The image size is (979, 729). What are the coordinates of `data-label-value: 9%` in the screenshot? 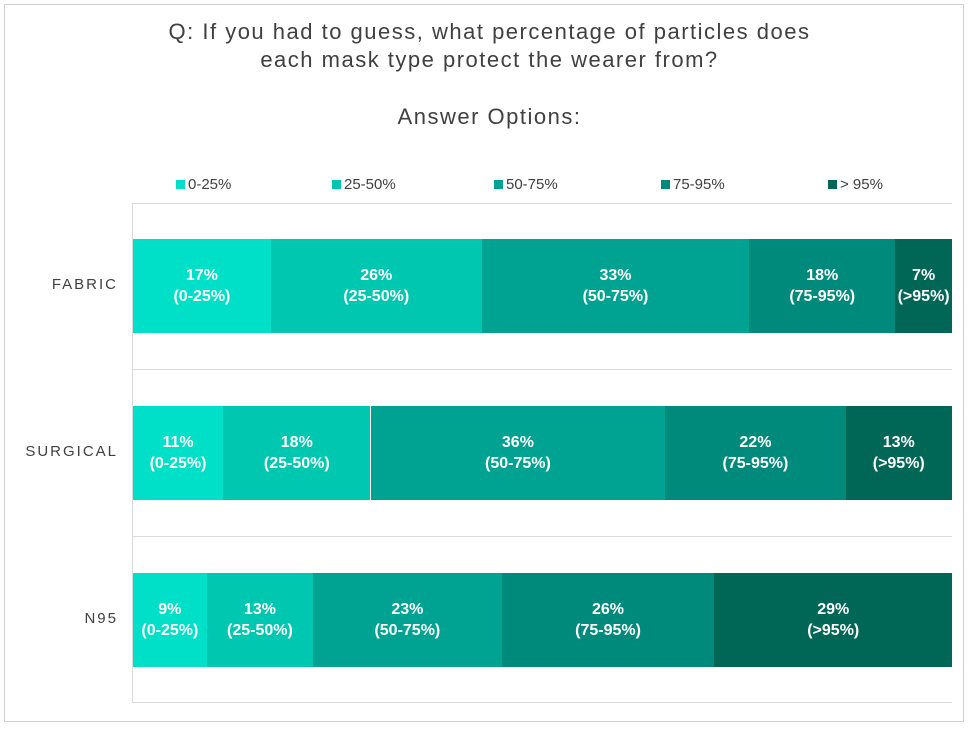 It's located at (170, 609).